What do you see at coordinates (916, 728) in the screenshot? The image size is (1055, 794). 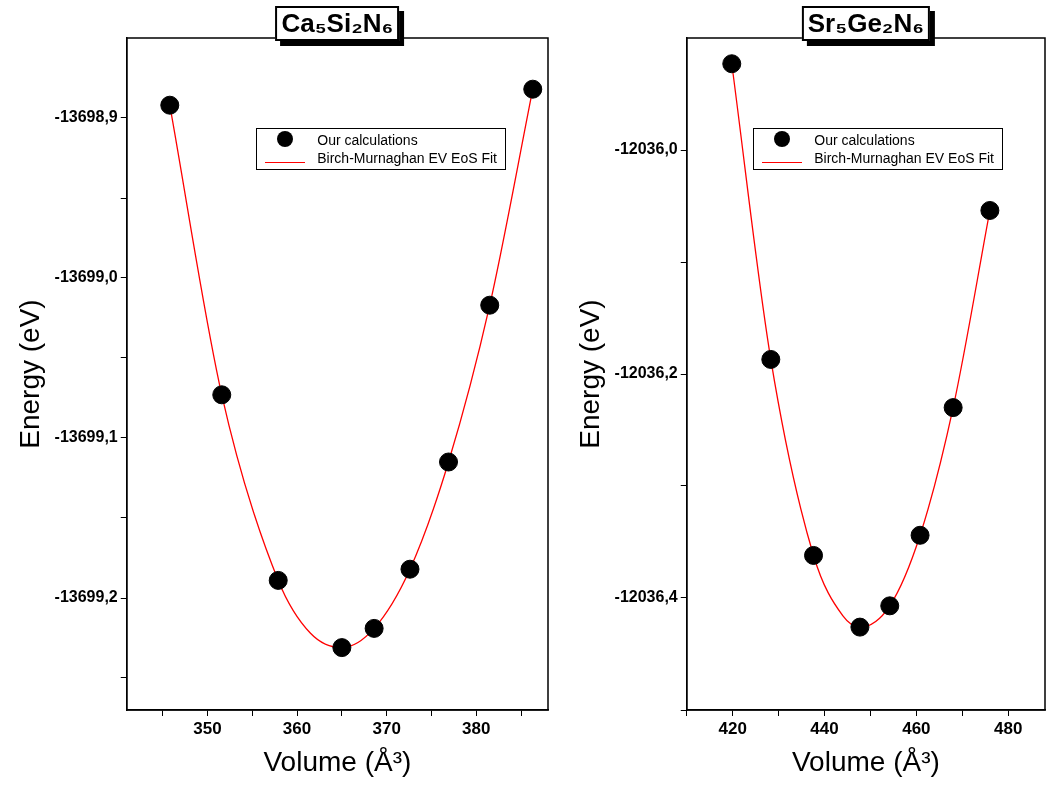 I see `x-tick-label: 460` at bounding box center [916, 728].